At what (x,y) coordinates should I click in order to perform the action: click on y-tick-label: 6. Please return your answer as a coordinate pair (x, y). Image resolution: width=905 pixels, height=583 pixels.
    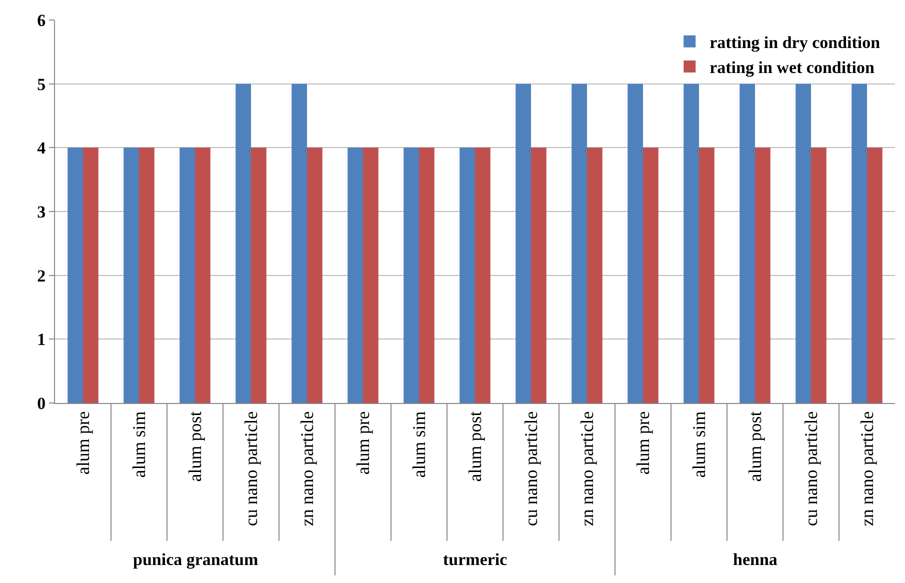
    Looking at the image, I should click on (41, 20).